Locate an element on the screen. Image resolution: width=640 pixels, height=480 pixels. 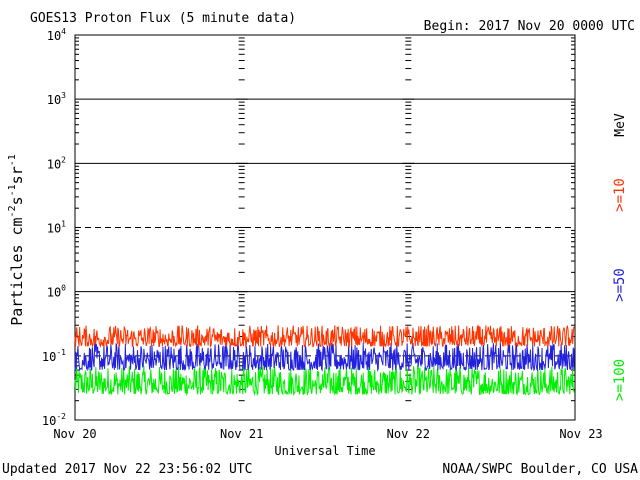
legend-entry: >=10 is located at coordinates (620, 195).